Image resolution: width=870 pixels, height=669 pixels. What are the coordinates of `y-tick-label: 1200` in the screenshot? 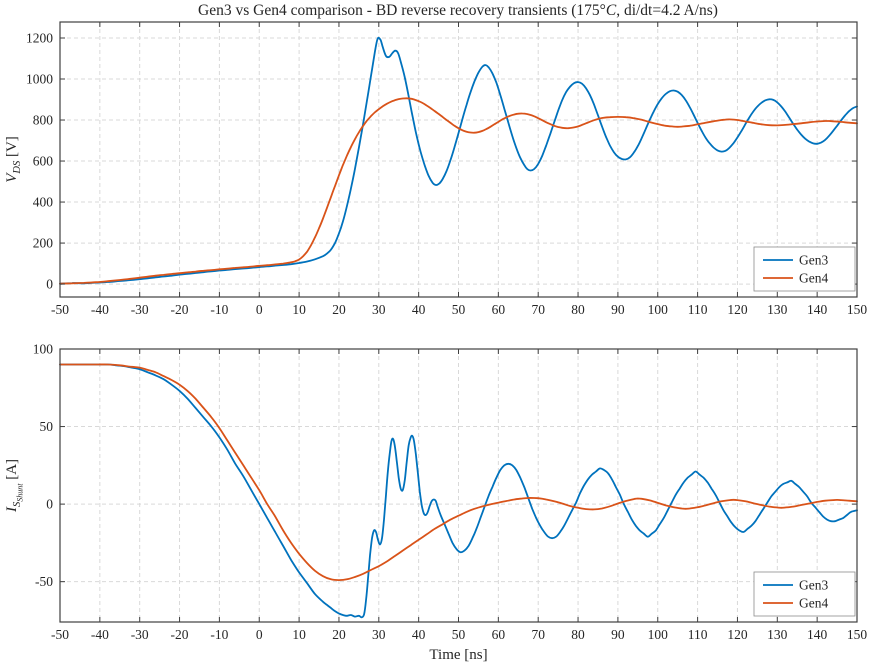 It's located at (39, 37).